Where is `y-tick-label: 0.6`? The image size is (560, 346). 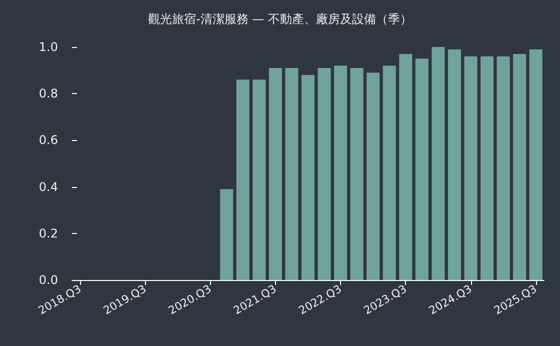 y-tick-label: 0.6 is located at coordinates (48, 140).